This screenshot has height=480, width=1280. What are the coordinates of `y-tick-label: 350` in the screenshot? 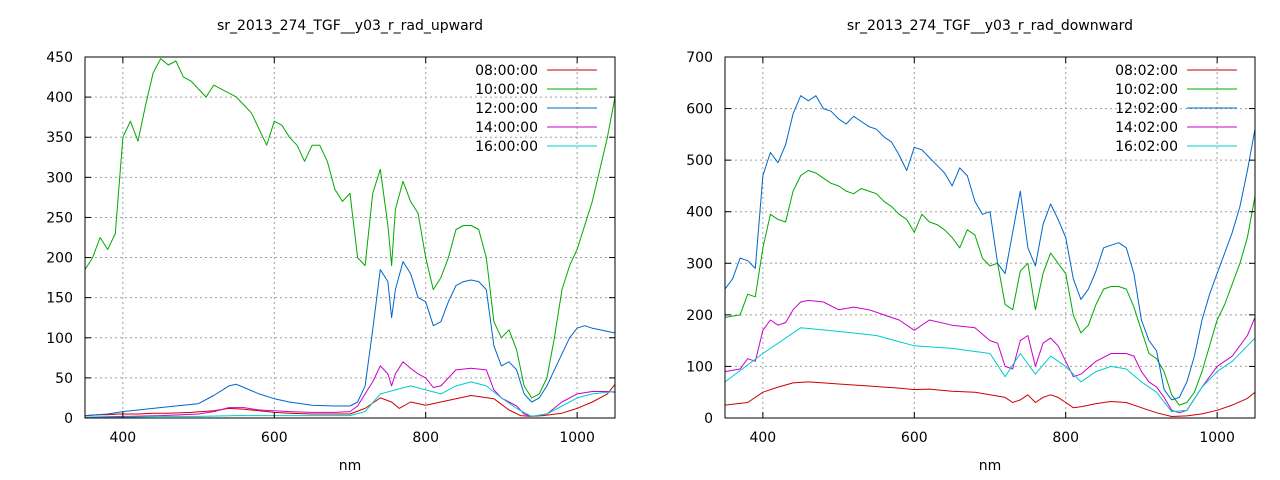 It's located at (59, 138).